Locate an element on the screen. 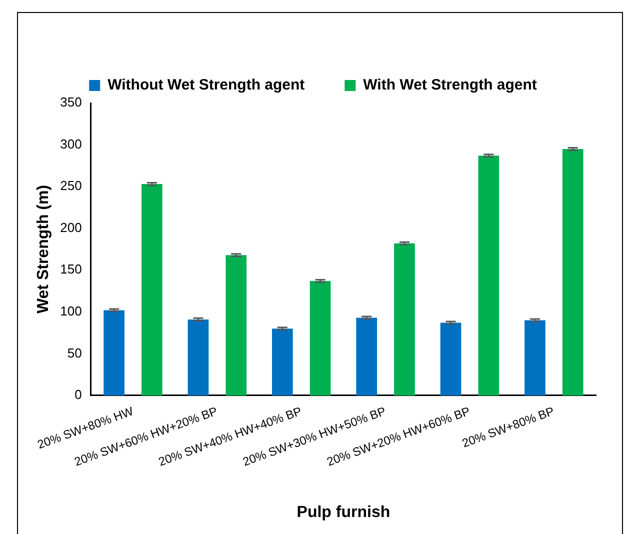 The height and width of the screenshot is (534, 624). y-tick-label: 0 is located at coordinates (78, 394).